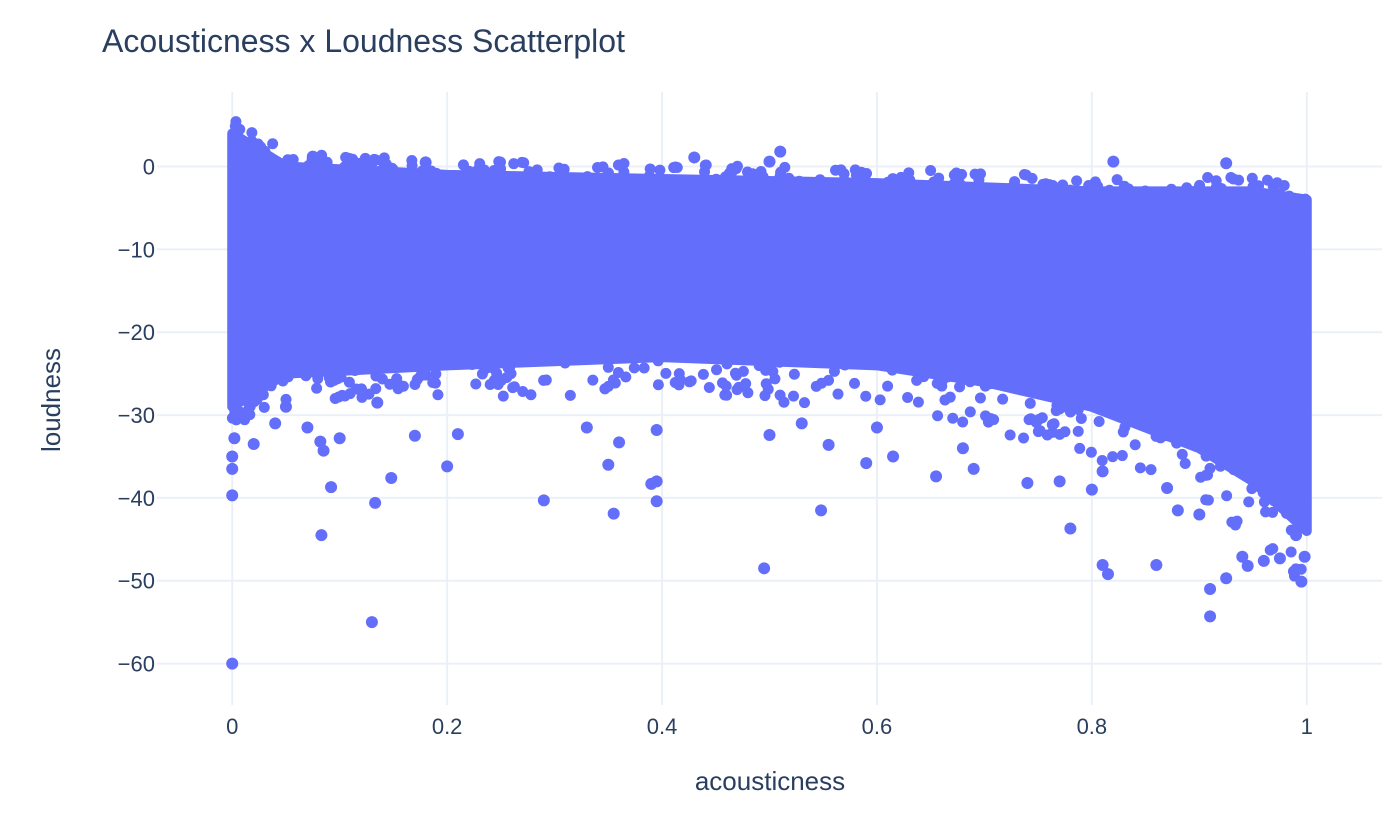 This screenshot has height=820, width=1400. What do you see at coordinates (136, 415) in the screenshot?
I see `y-tick-label: −30` at bounding box center [136, 415].